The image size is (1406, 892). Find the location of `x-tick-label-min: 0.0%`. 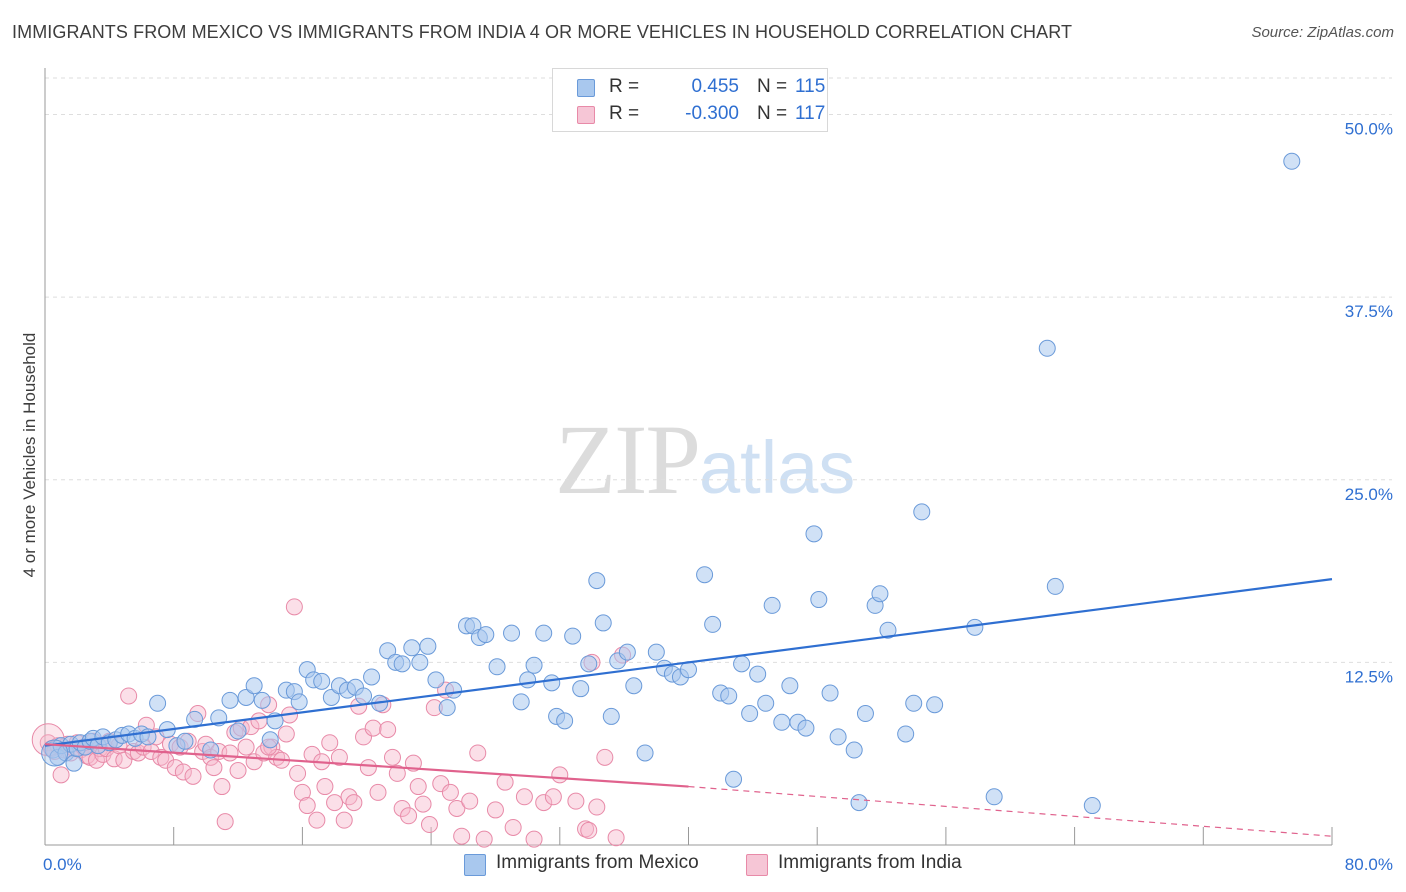

x-tick-label-min: 0.0% is located at coordinates (62, 864).